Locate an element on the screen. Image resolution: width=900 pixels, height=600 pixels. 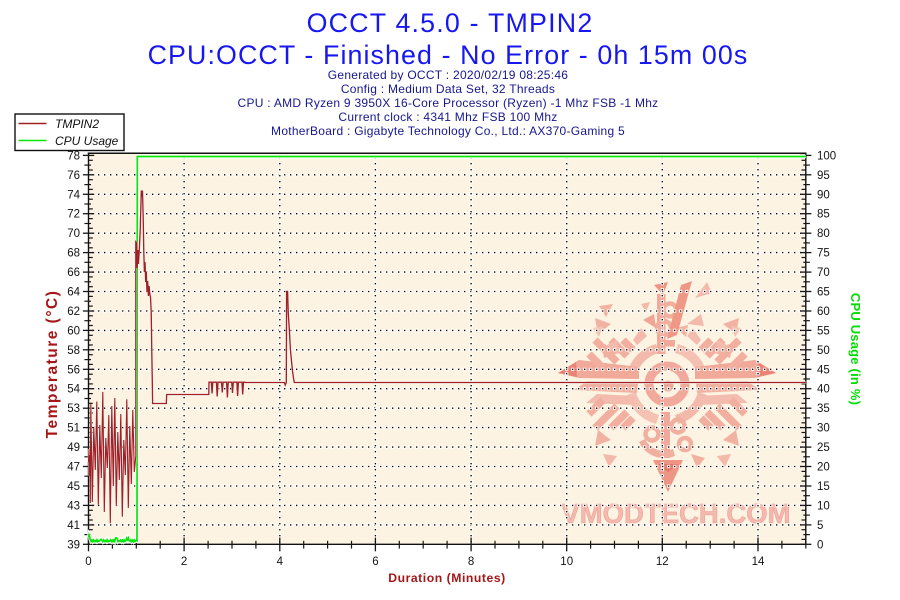
svg-text: 35 is located at coordinates (823, 409).